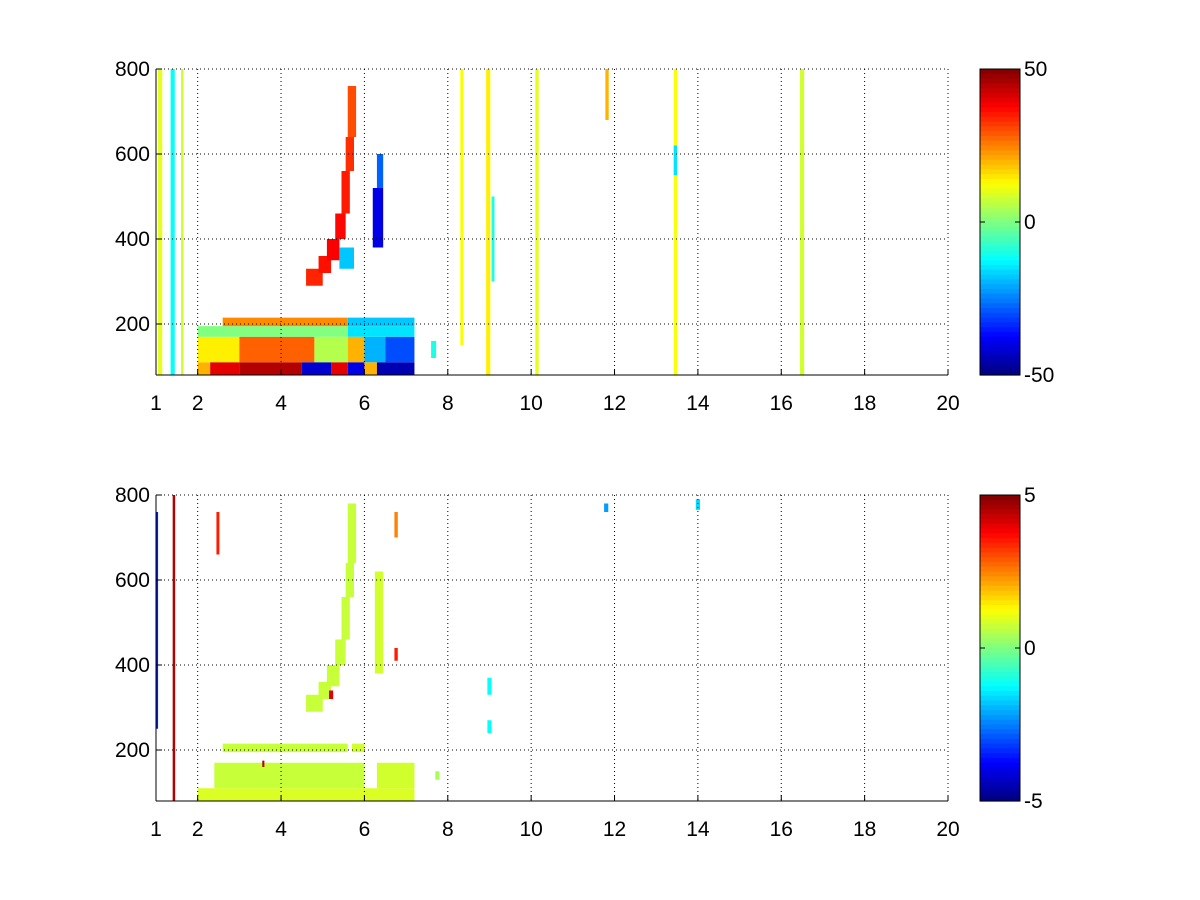 The height and width of the screenshot is (900, 1200). Describe the element at coordinates (530, 403) in the screenshot. I see `x-tick-label: 10` at that location.